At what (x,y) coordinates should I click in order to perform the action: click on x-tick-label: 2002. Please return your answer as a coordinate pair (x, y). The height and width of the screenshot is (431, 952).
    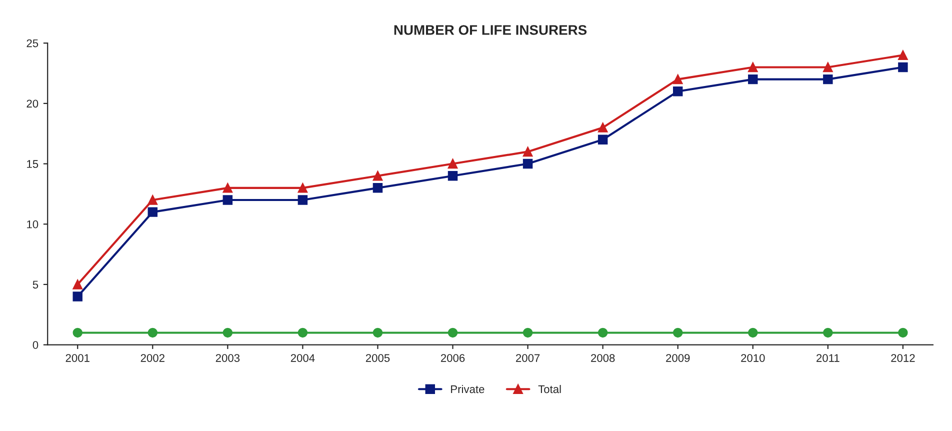
    Looking at the image, I should click on (152, 358).